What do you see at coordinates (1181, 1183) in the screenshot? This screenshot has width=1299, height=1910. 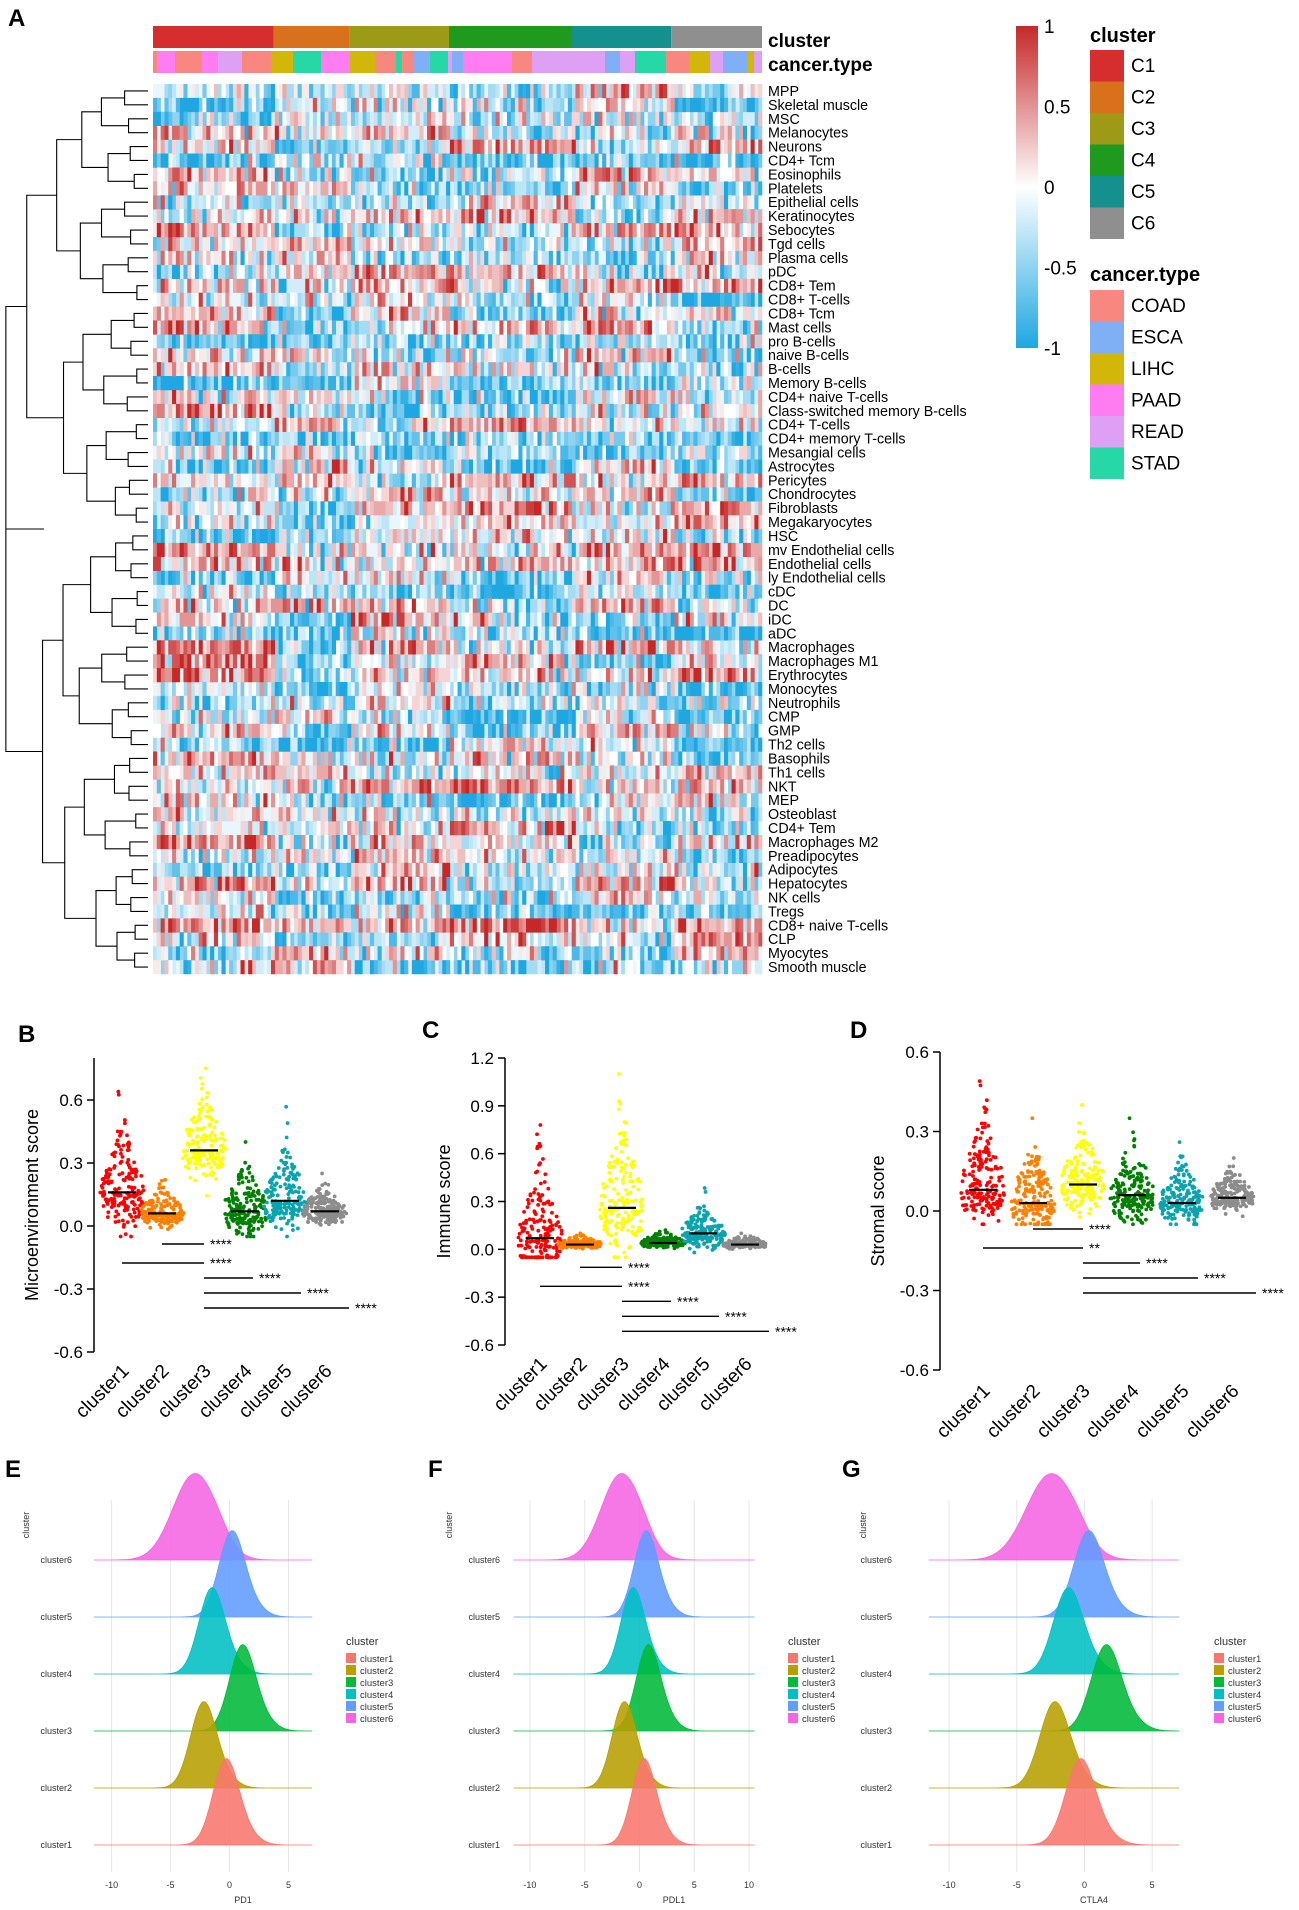 I see `dot-cluster-cluster5` at bounding box center [1181, 1183].